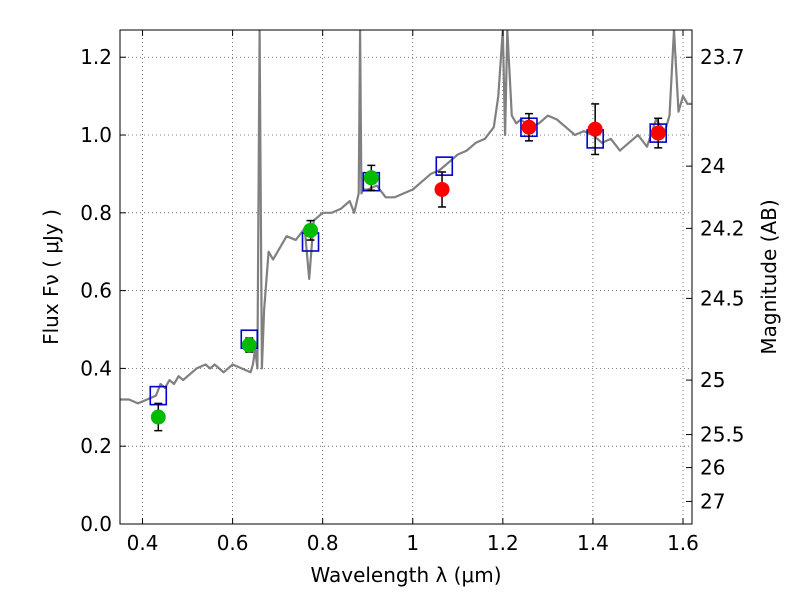 This screenshot has width=800, height=604. Describe the element at coordinates (769, 276) in the screenshot. I see `right-axis-label: Magnitude (AB)` at that location.